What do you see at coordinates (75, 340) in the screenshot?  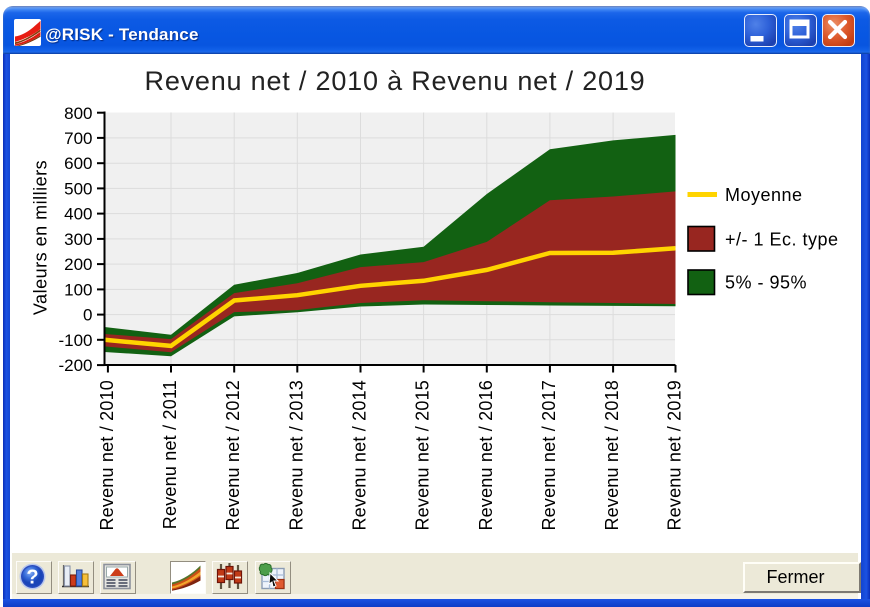 I see `svg-text: -100` at bounding box center [75, 340].